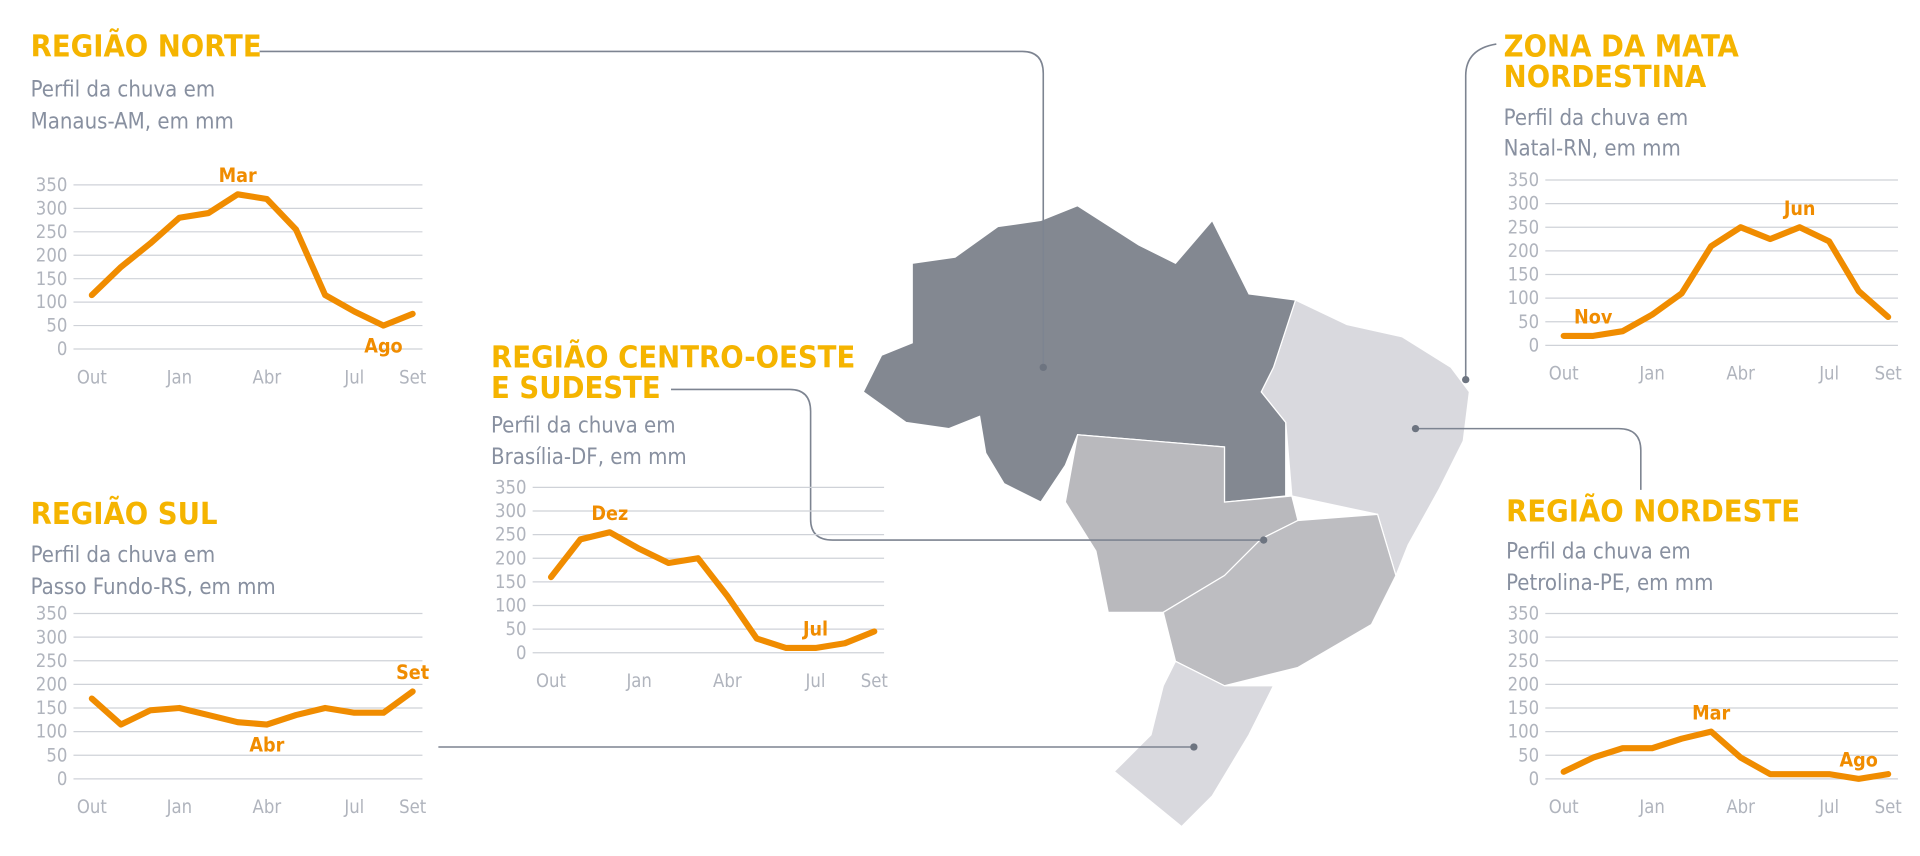 The height and width of the screenshot is (856, 1920). I want to click on chart-title: REGIÃO NORTE, so click(146, 45).